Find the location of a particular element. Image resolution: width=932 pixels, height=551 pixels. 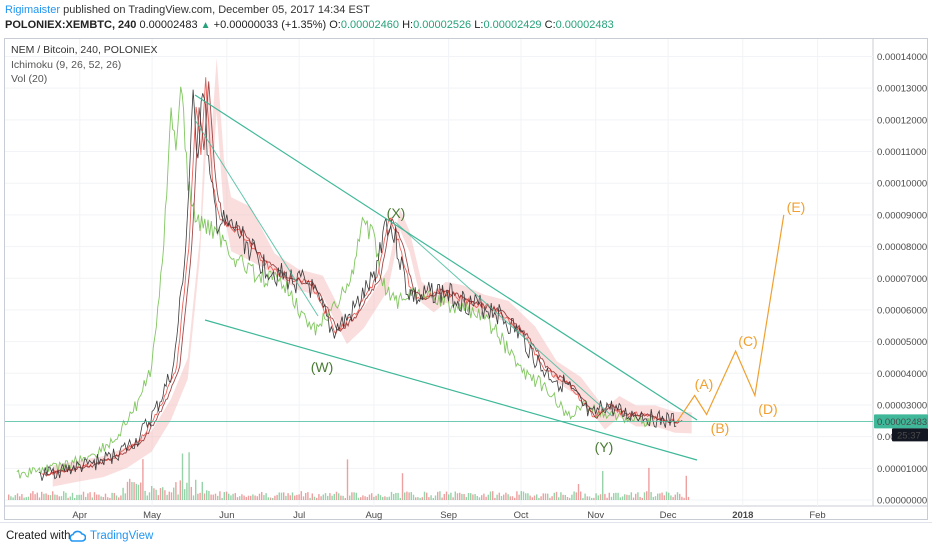

y-tick-label: 0.00014000 is located at coordinates (902, 57).